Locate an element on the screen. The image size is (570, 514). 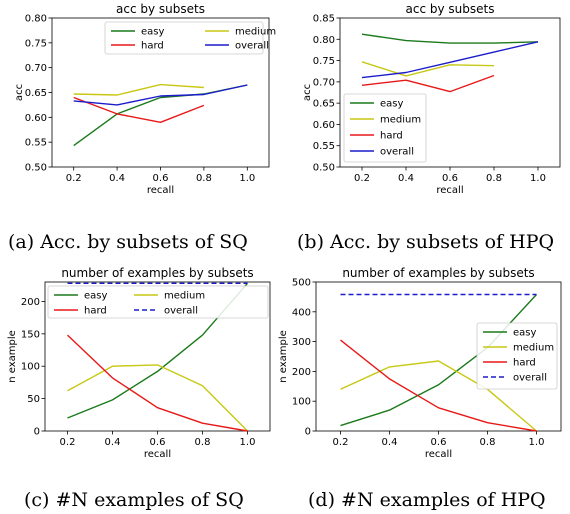
subfigure-caption: (b) Acc. by subsets of HPQ is located at coordinates (425, 242).